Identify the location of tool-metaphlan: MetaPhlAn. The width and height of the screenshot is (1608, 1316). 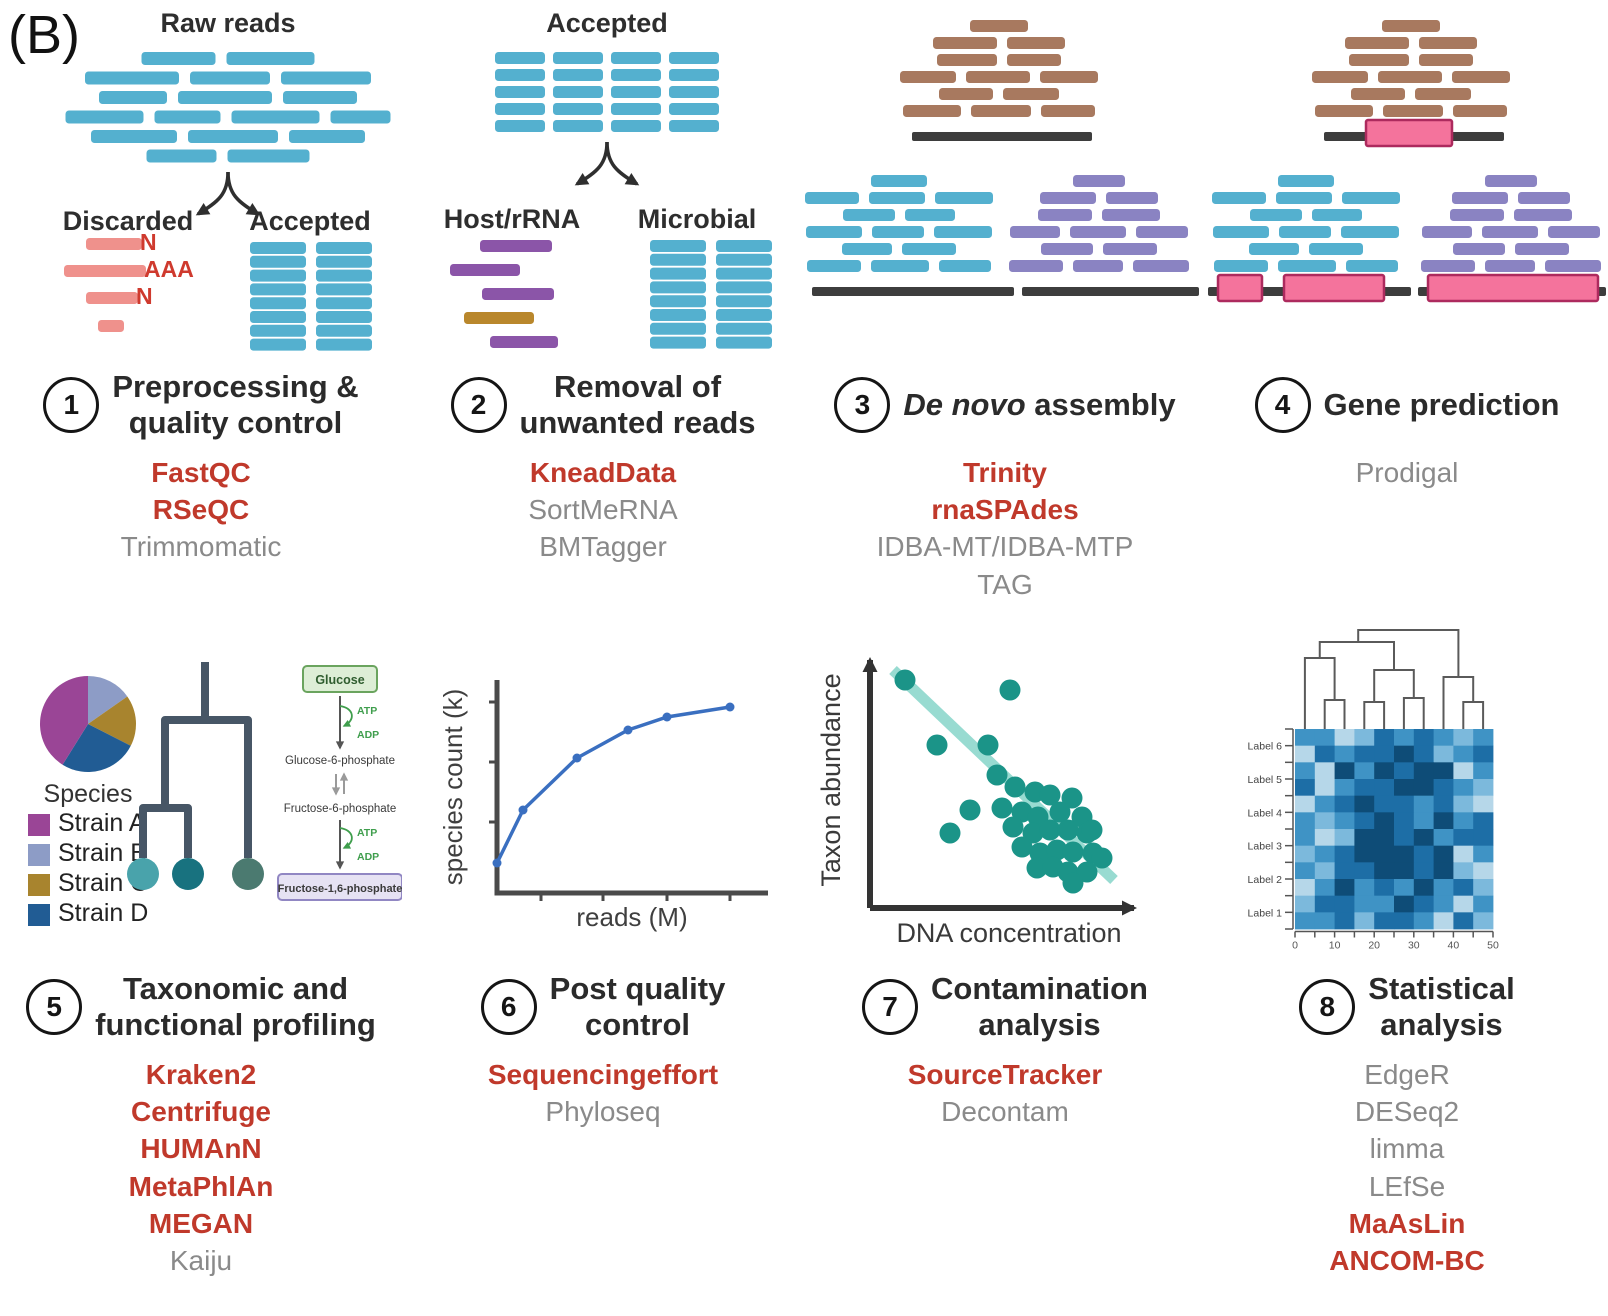
(201, 1186).